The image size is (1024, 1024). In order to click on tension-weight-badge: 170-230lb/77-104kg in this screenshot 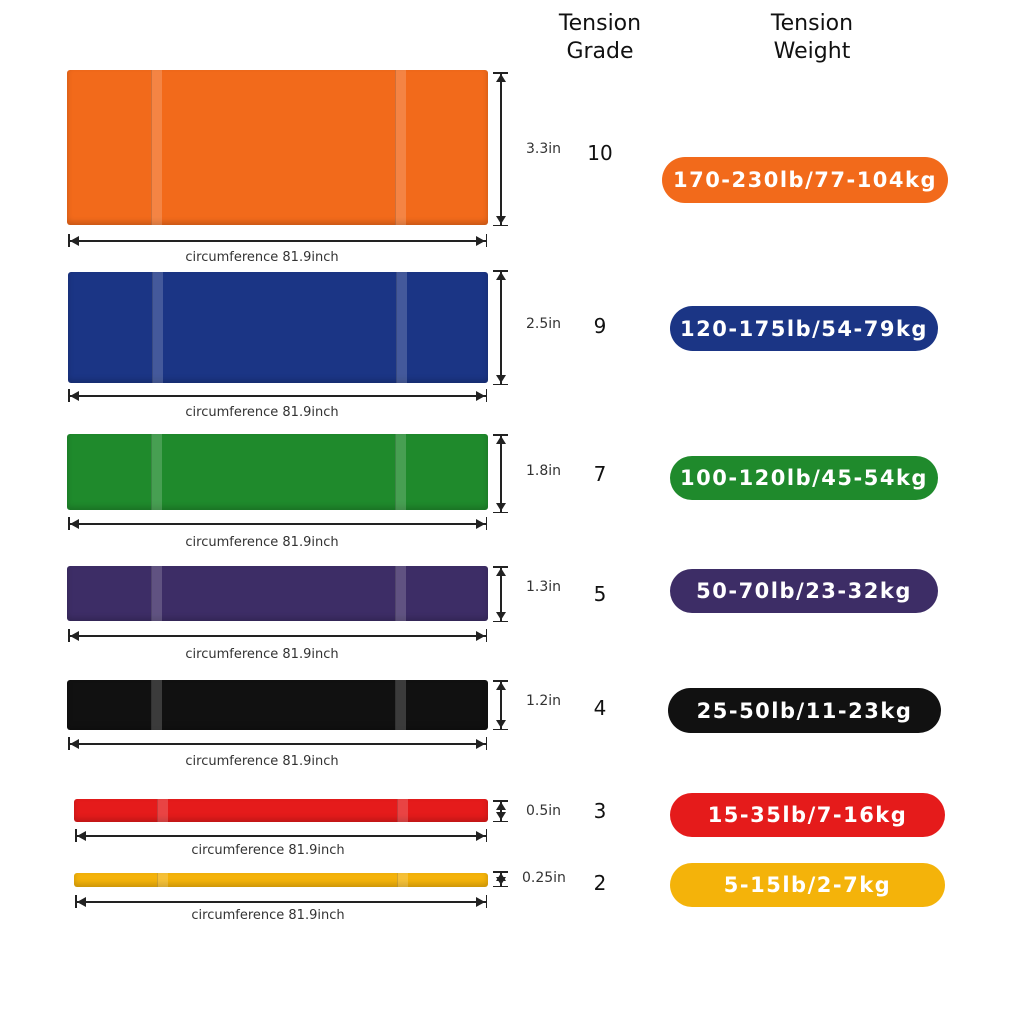, I will do `click(805, 180)`.